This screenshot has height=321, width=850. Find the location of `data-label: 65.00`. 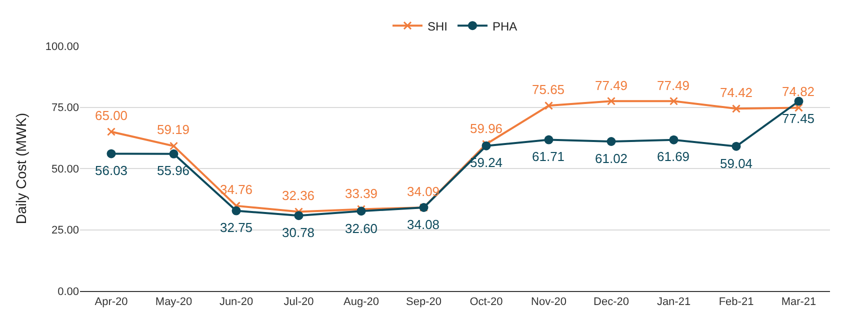

data-label: 65.00 is located at coordinates (111, 115).